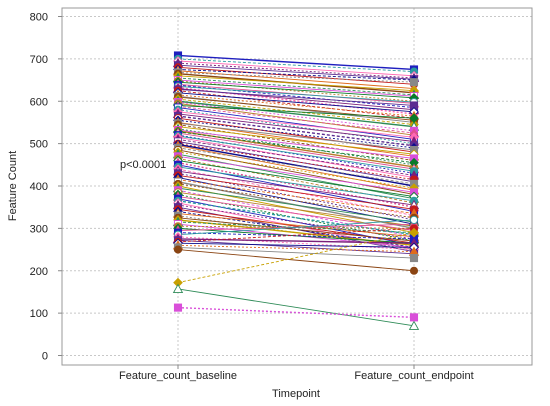  I want to click on x-tick-label: Feature_count_endpoint, so click(413, 376).